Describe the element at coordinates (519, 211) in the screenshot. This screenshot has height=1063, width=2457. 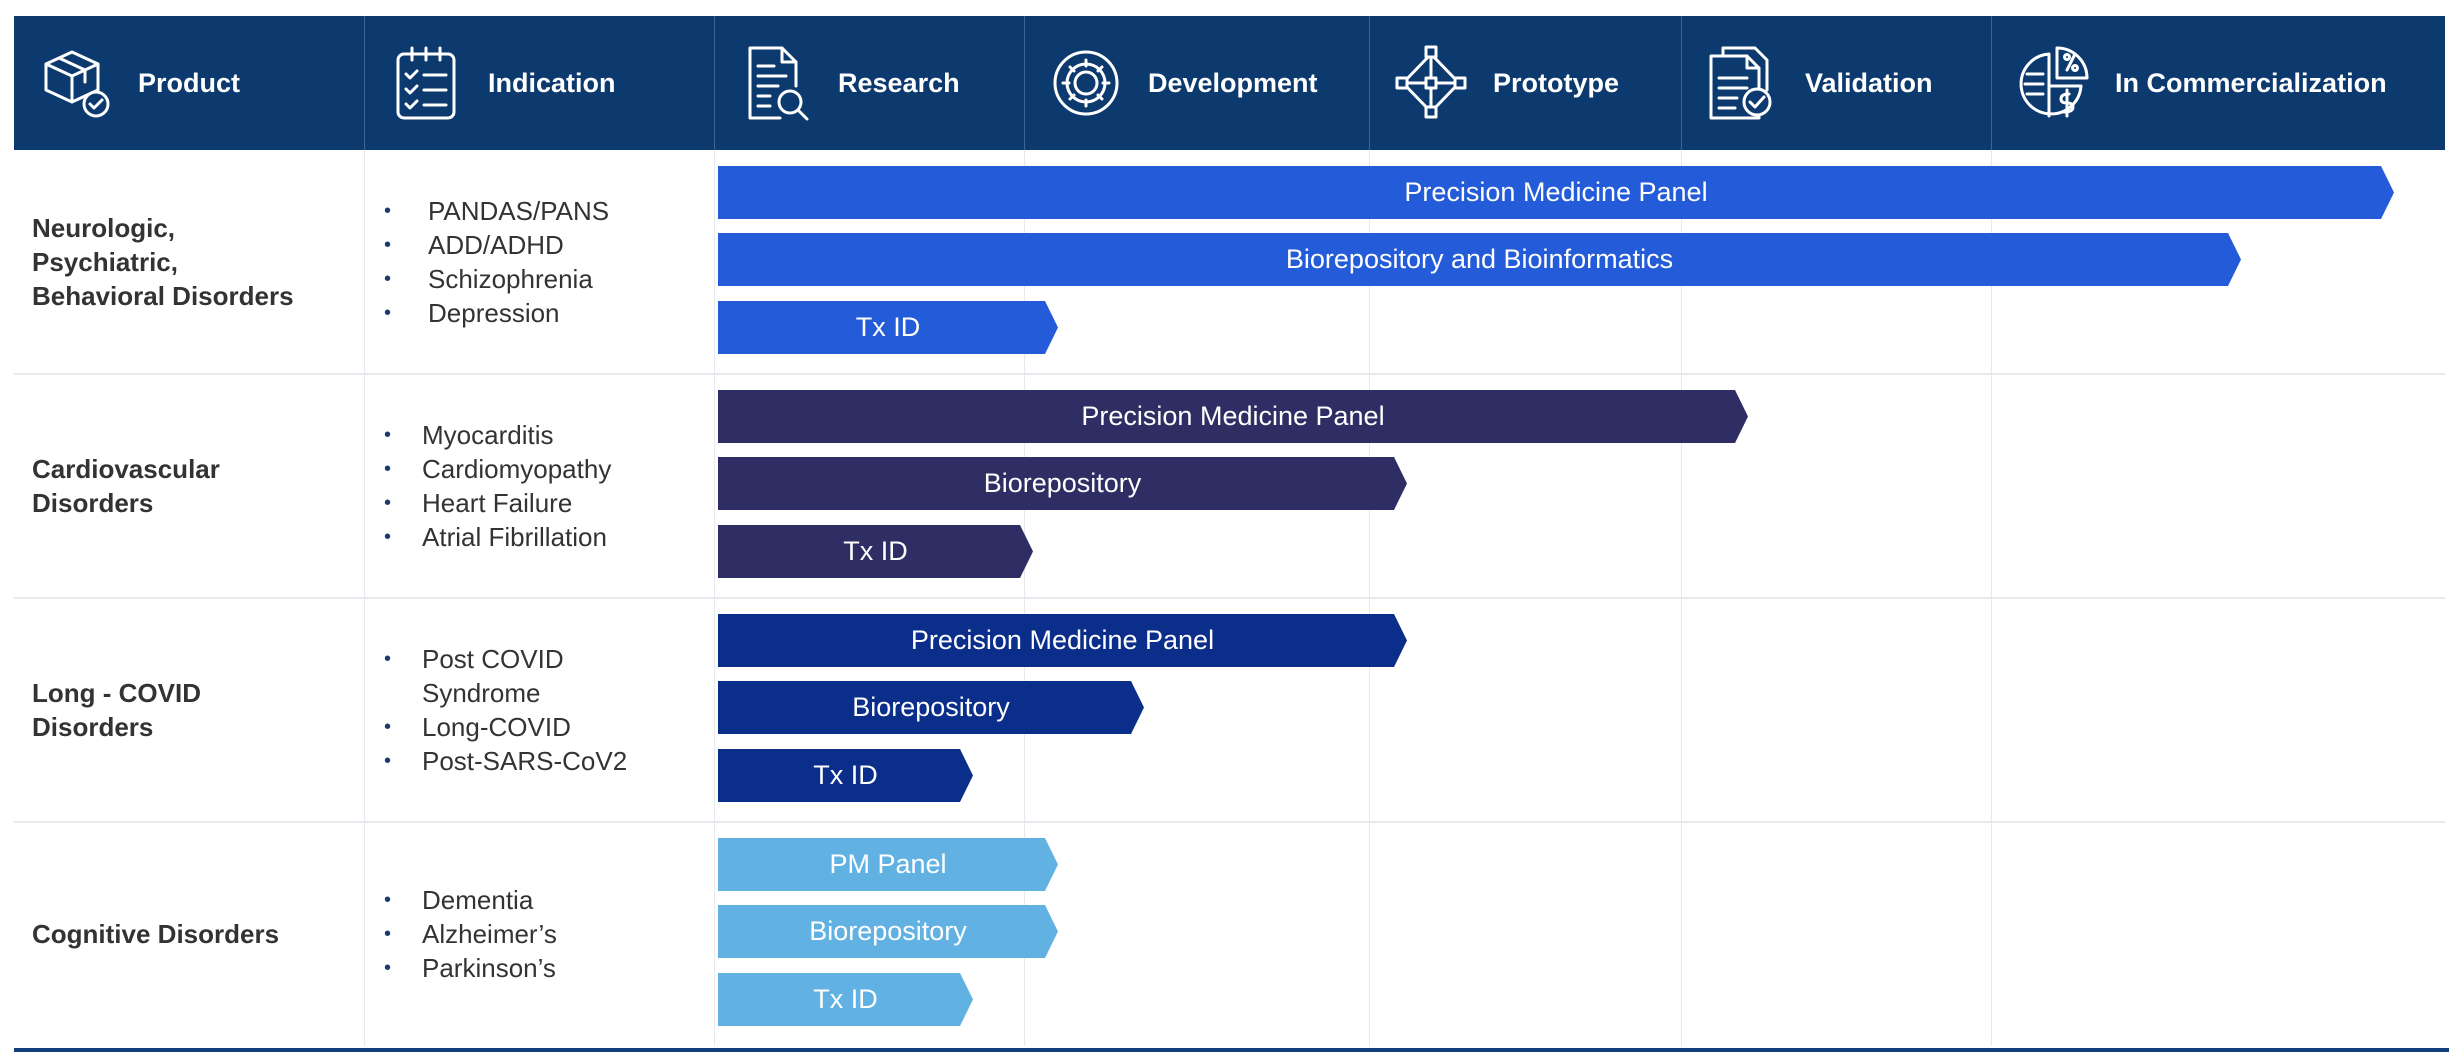
I see `indication-text: PANDAS/PANS` at that location.